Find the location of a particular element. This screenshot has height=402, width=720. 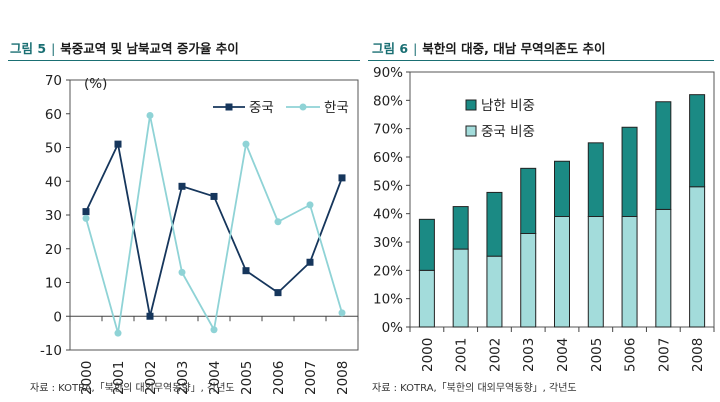

right-figure-number: 그림 6 is located at coordinates (390, 48).